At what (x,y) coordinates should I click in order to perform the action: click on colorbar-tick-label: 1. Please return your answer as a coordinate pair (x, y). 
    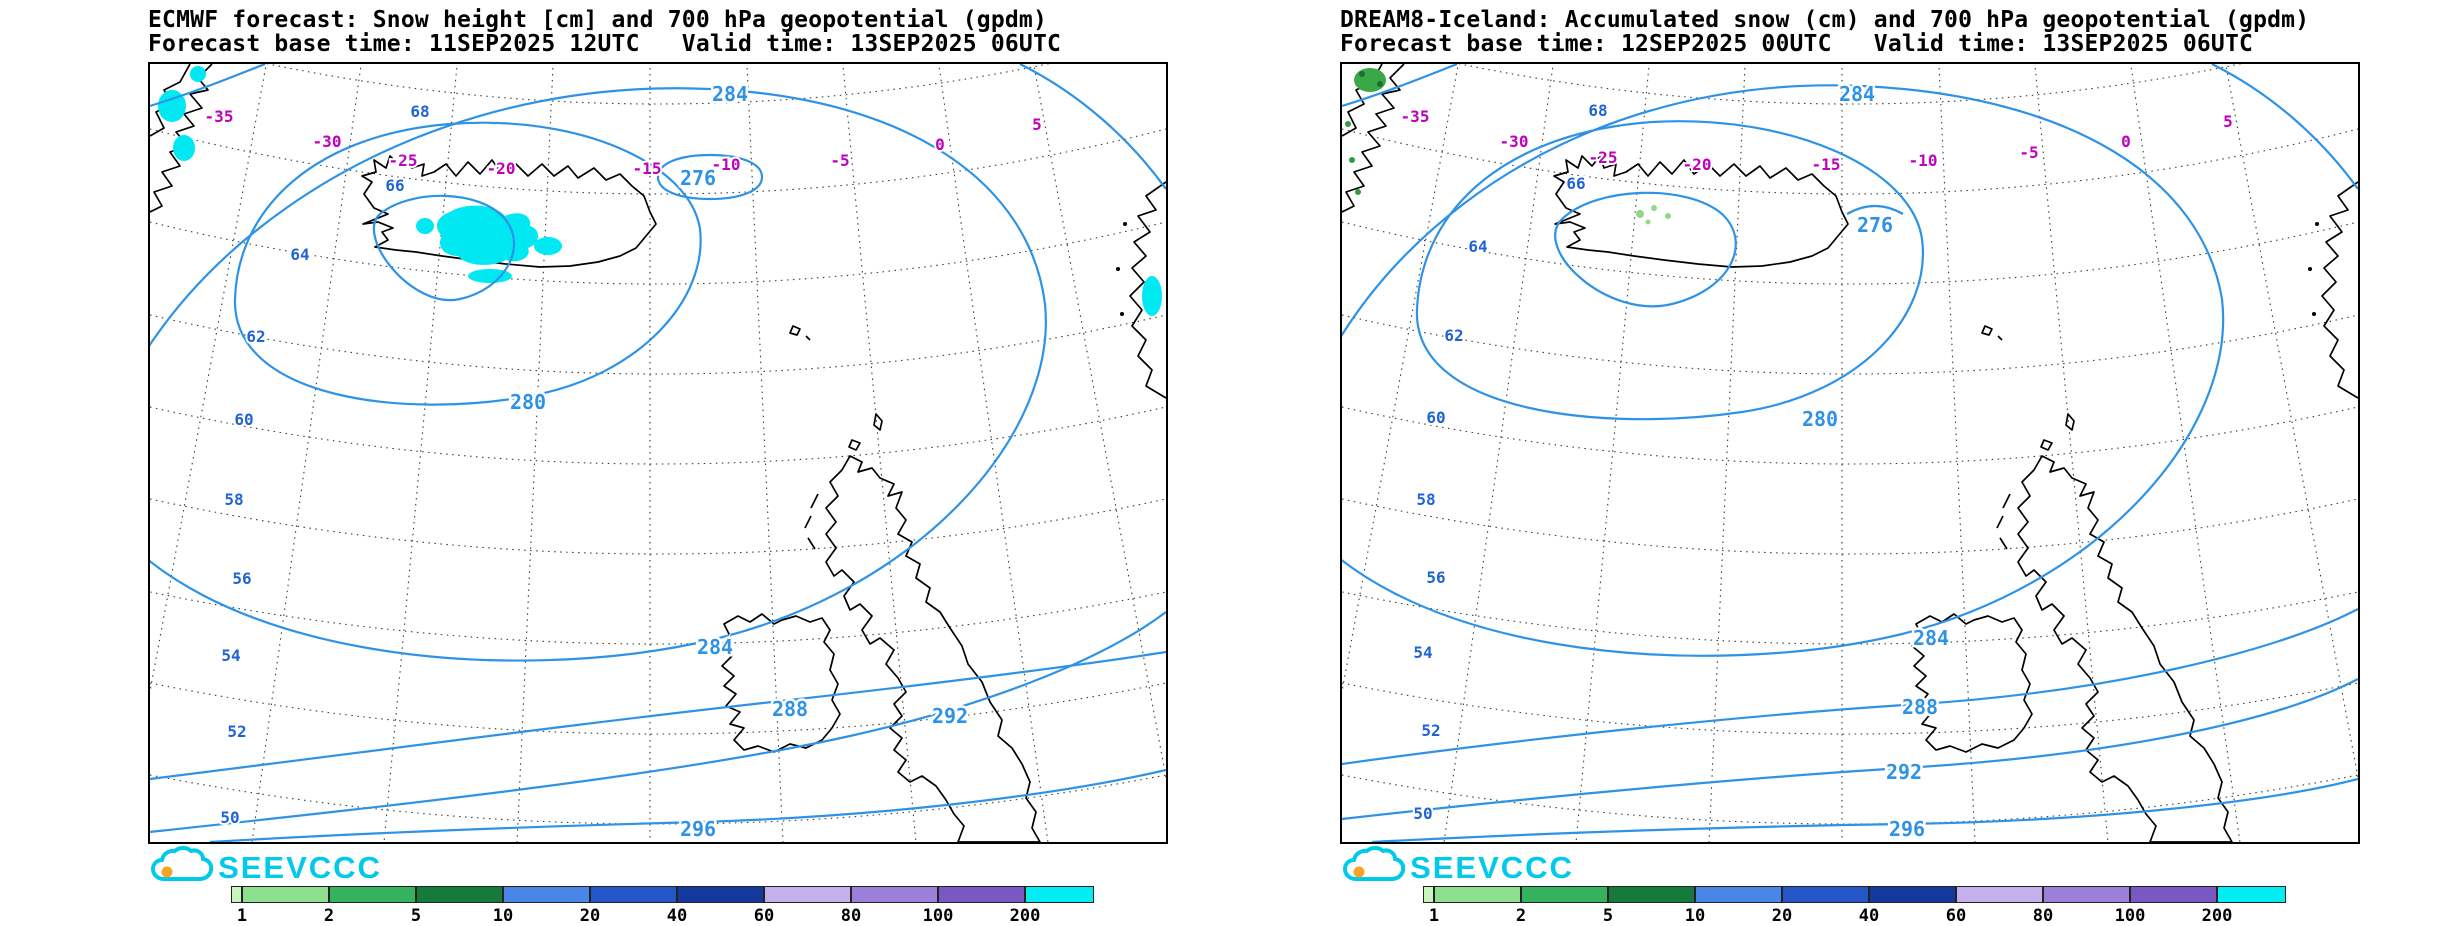
    Looking at the image, I should click on (1434, 916).